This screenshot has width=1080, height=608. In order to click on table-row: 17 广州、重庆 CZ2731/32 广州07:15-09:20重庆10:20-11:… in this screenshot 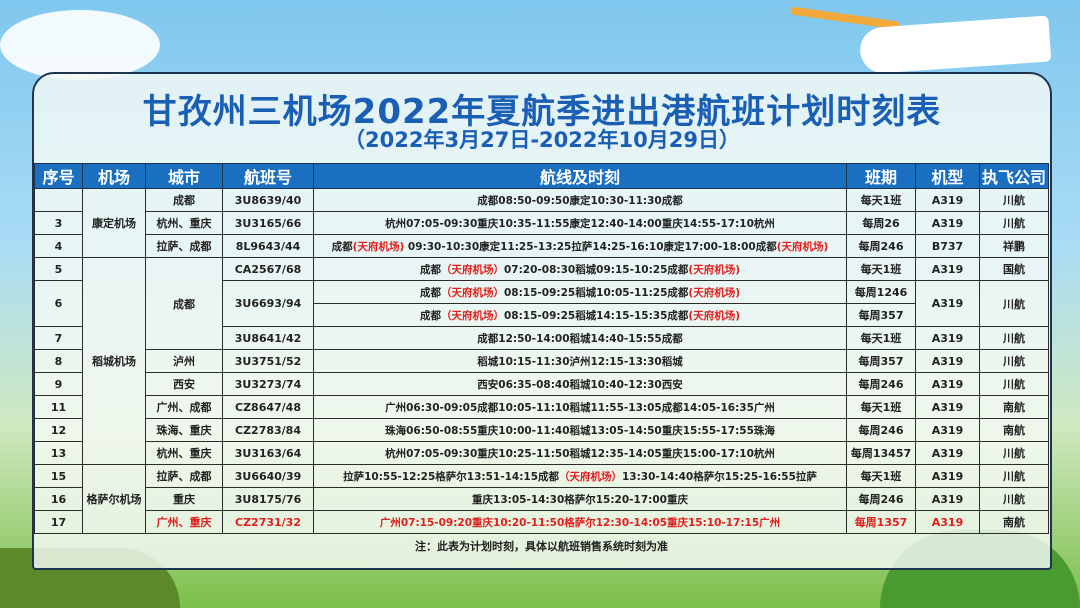, I will do `click(541, 522)`.